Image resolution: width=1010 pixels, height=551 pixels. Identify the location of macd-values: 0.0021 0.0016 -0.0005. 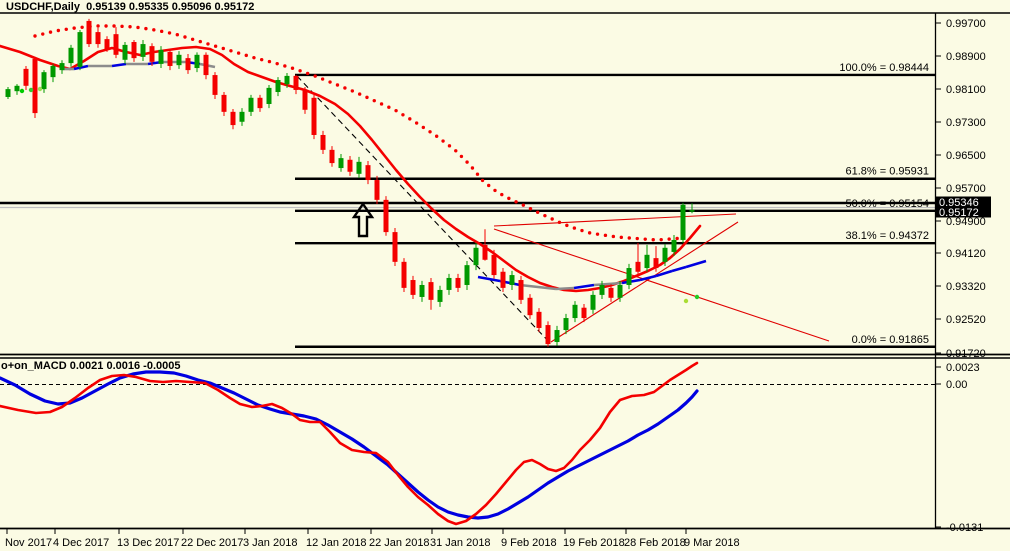
(123, 366).